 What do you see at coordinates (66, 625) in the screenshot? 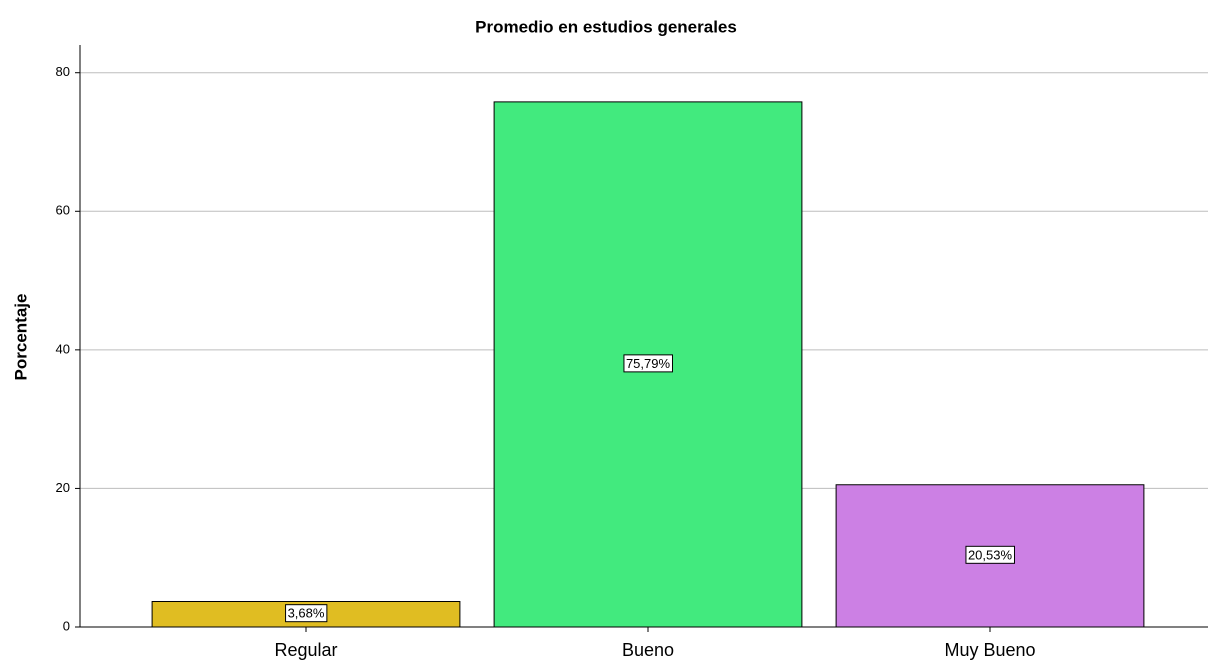
I see `y-tick-label: 0` at bounding box center [66, 625].